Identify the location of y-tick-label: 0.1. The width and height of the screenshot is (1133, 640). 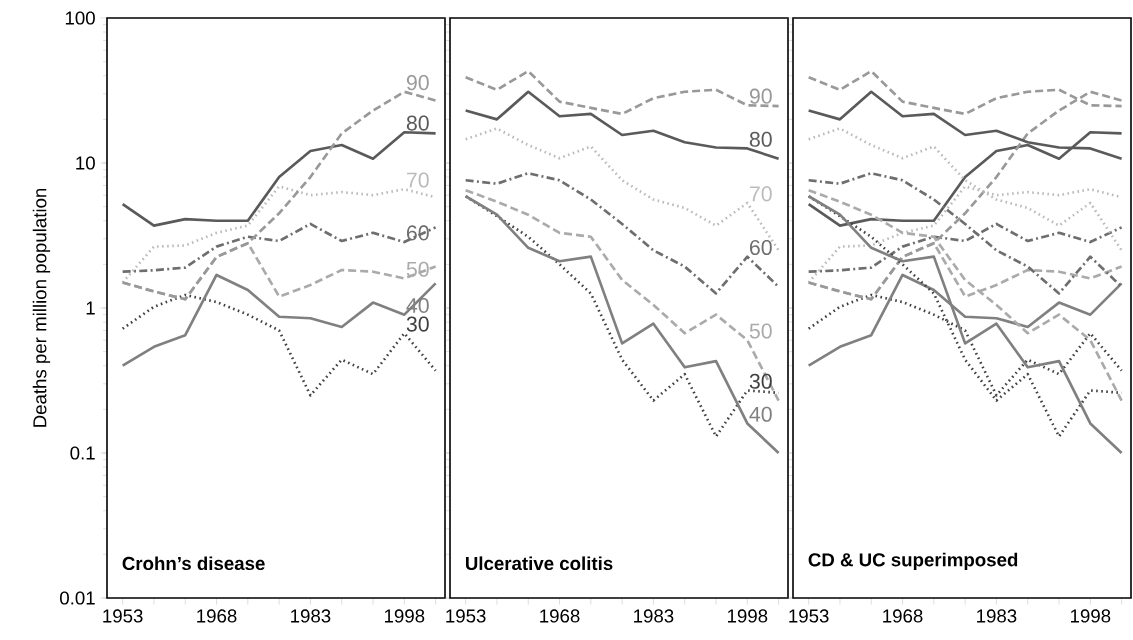
(82, 453).